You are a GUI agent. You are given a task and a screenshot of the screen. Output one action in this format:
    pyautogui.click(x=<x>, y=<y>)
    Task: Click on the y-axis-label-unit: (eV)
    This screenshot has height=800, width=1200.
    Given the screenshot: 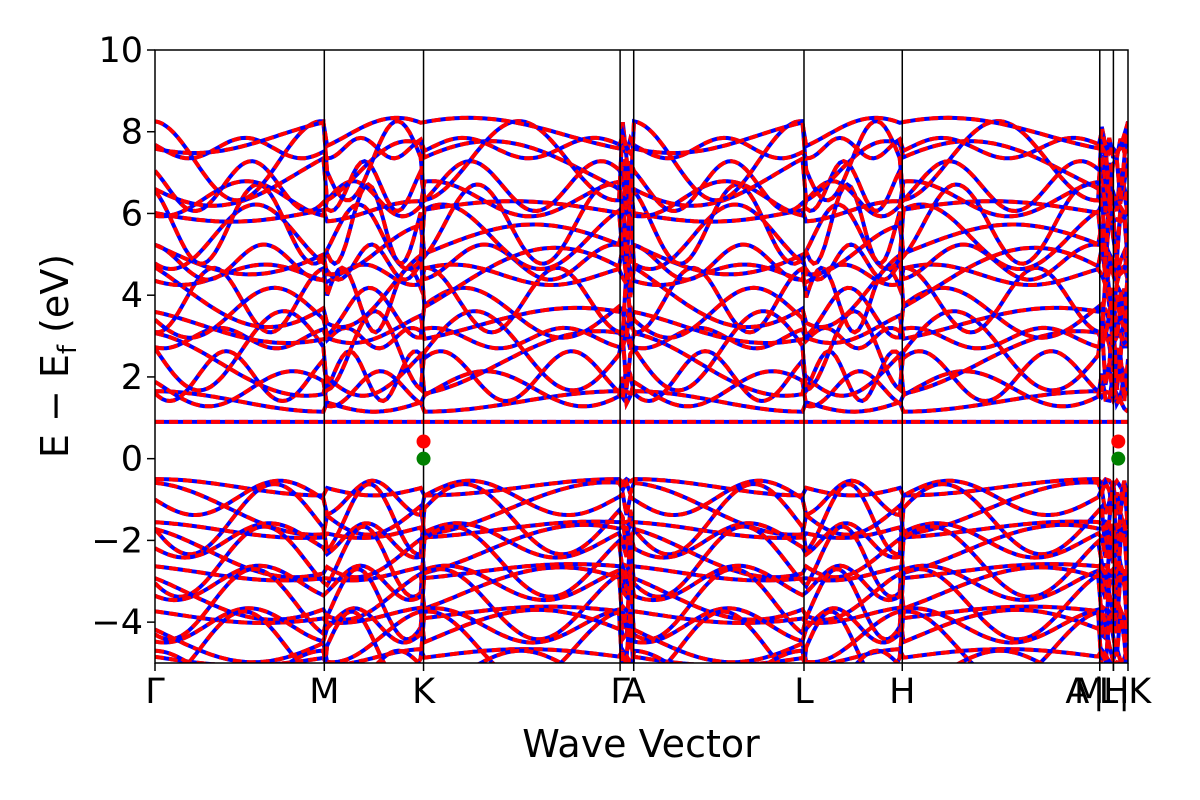 What is the action you would take?
    pyautogui.click(x=55, y=299)
    